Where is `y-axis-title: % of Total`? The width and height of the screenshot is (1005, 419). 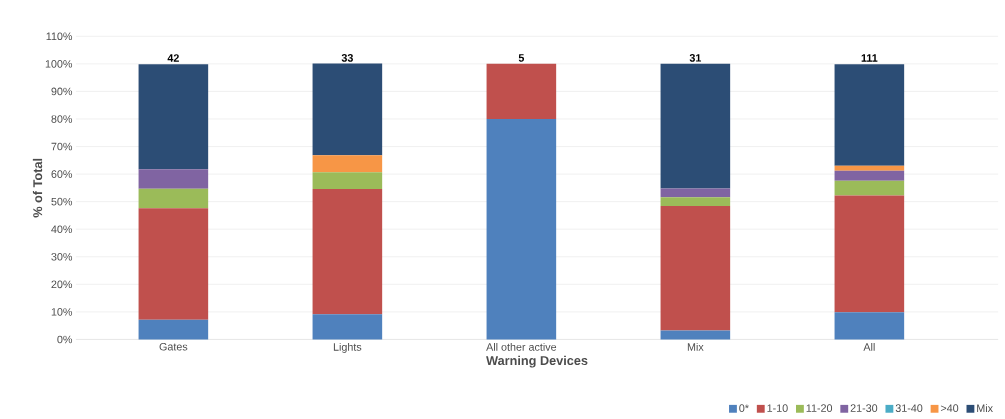 y-axis-title: % of Total is located at coordinates (37, 188).